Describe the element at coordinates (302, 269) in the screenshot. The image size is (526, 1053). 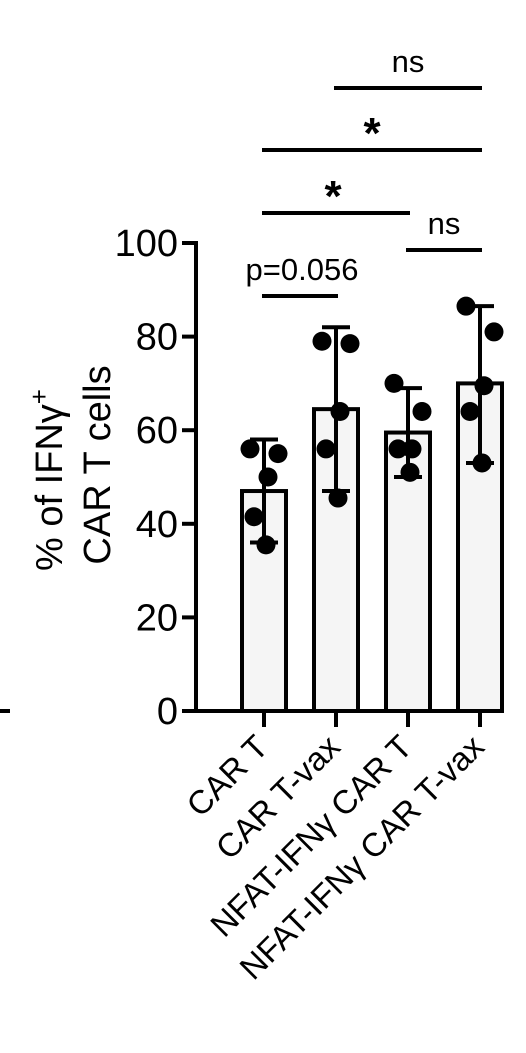
I see `comparison-label-0-1: p=0.056` at that location.